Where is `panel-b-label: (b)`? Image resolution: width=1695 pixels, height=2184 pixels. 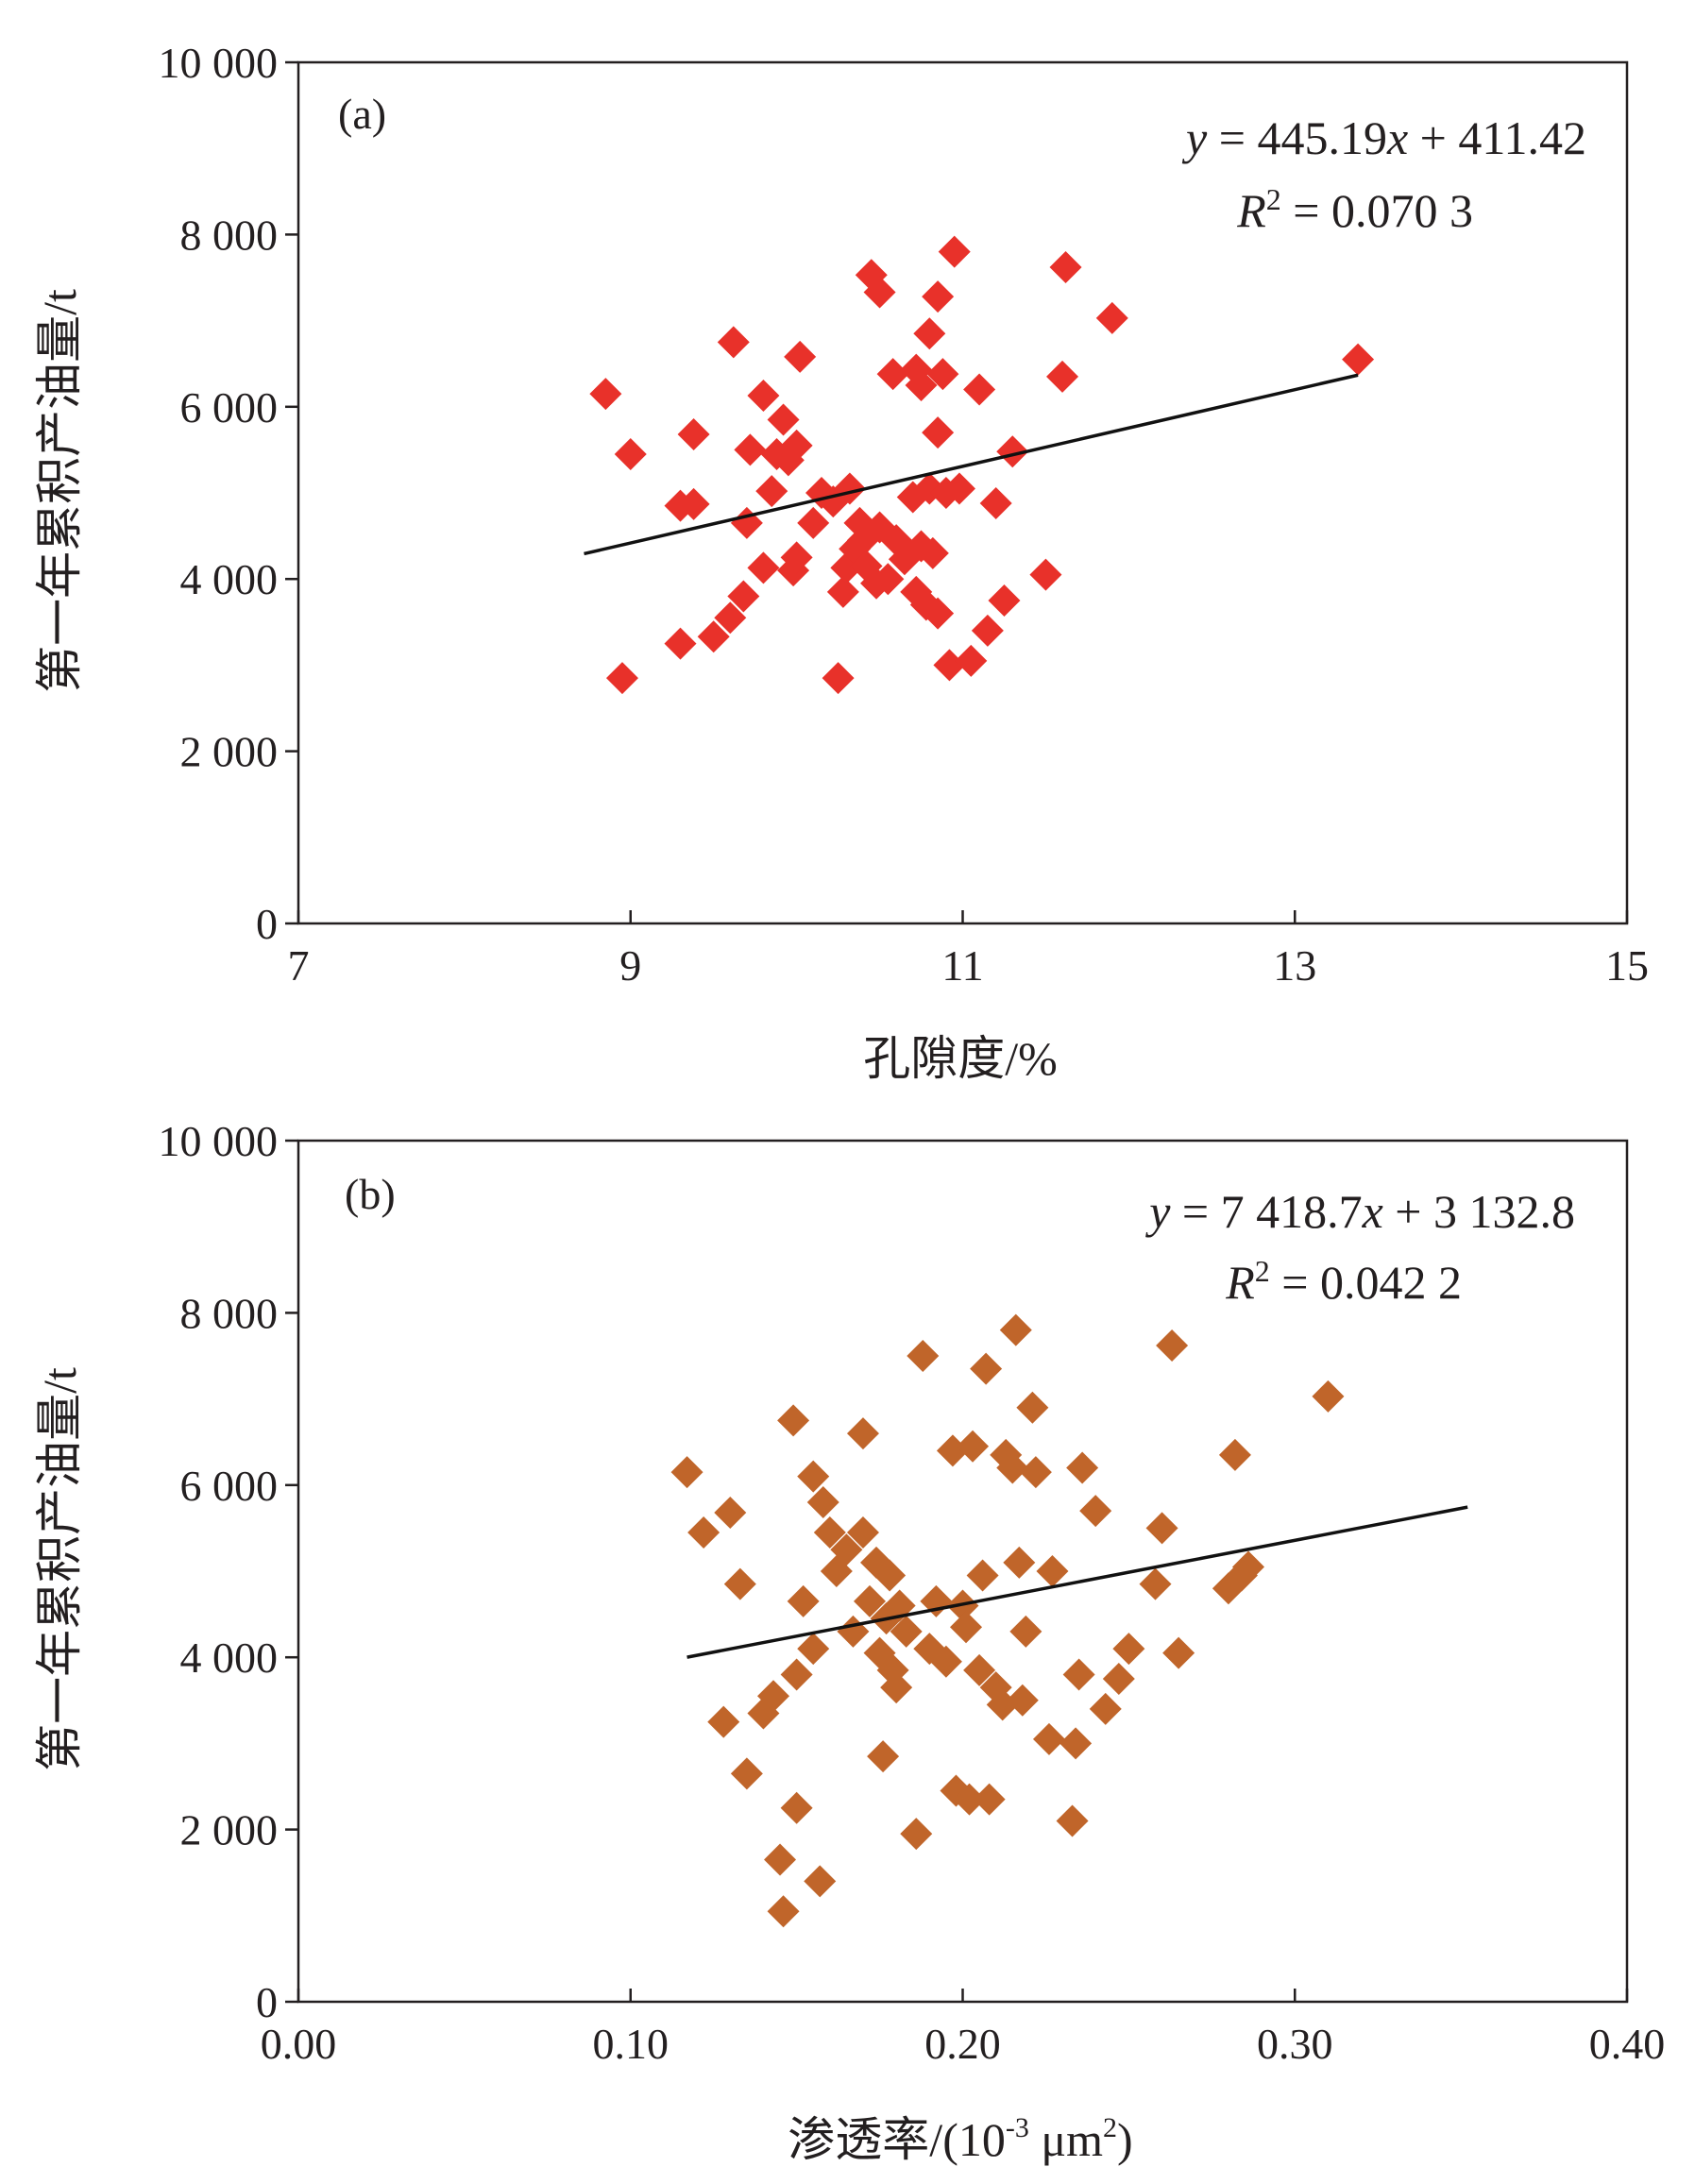 panel-b-label: (b) is located at coordinates (370, 1194).